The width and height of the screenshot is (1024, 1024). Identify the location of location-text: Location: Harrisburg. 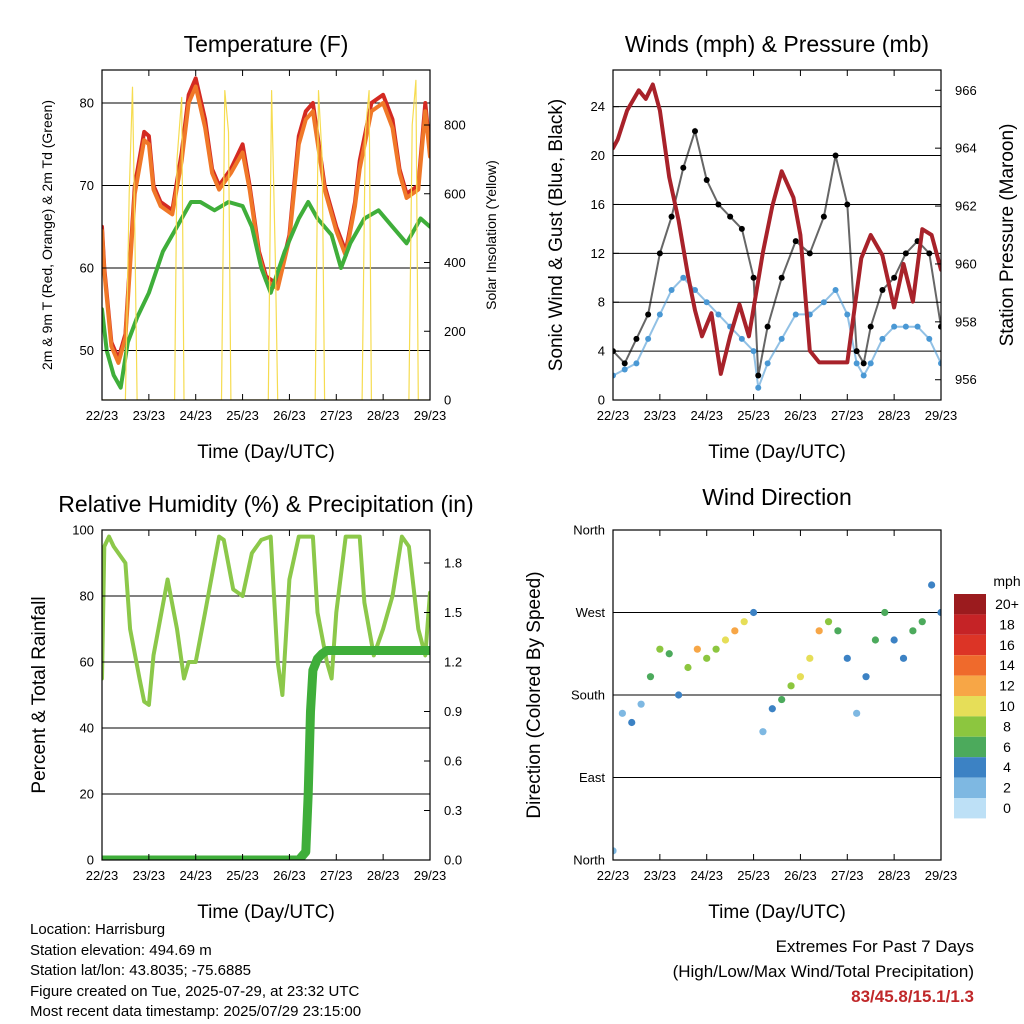
(98, 929).